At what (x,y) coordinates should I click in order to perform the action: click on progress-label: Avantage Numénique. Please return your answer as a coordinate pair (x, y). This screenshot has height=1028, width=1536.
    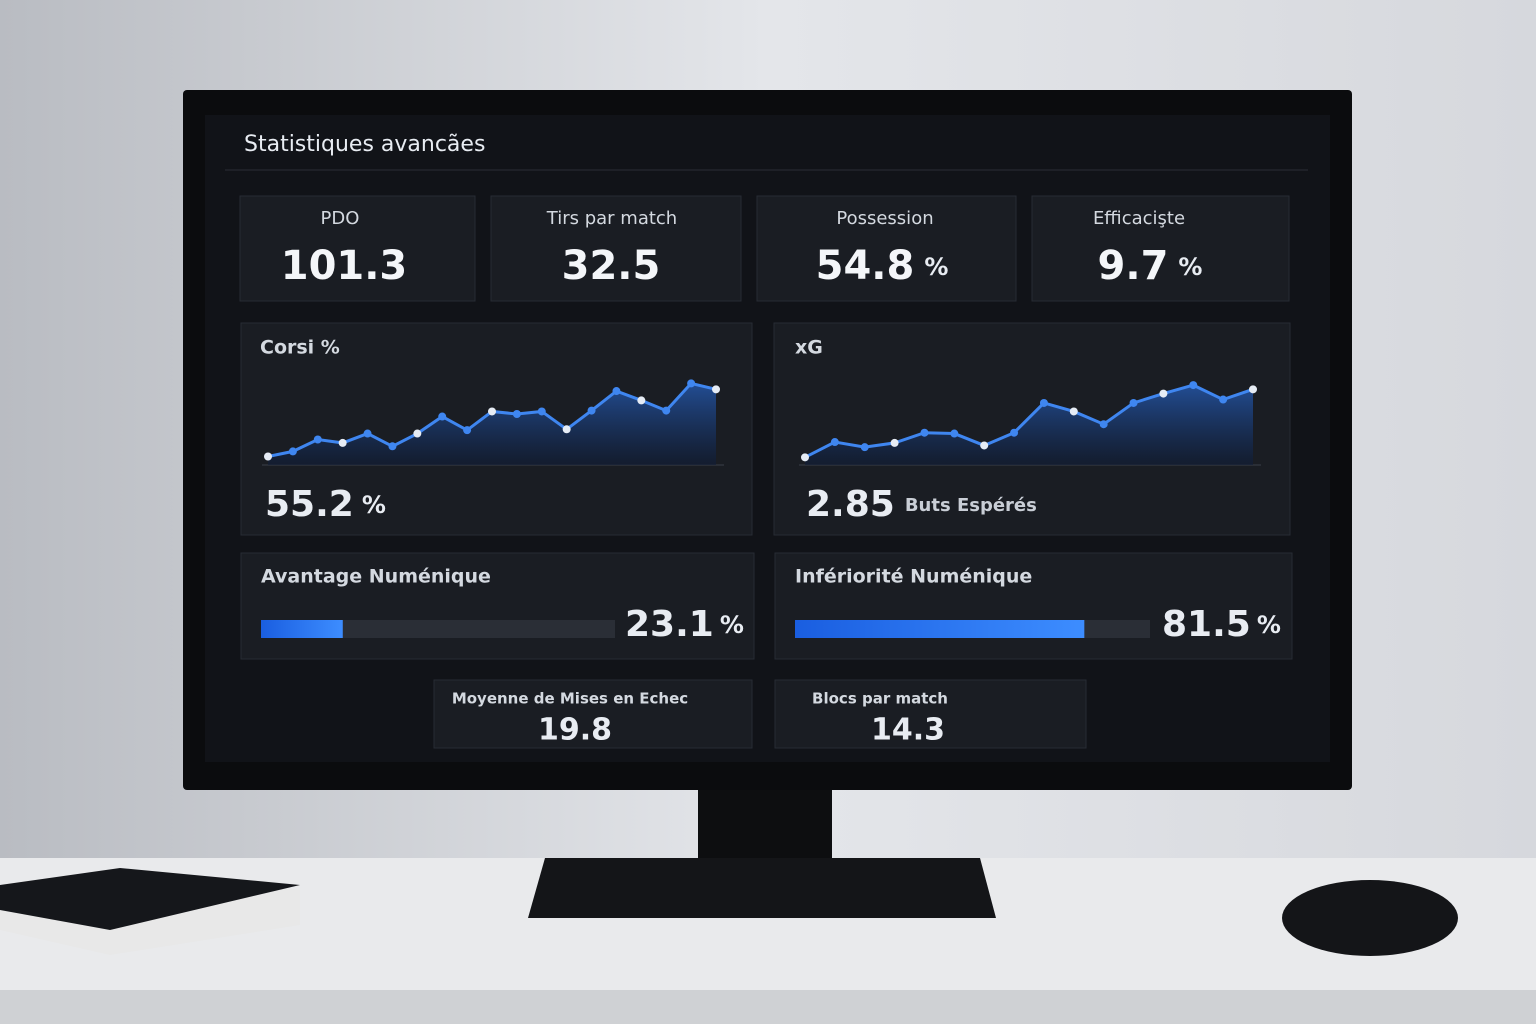
    Looking at the image, I should click on (376, 577).